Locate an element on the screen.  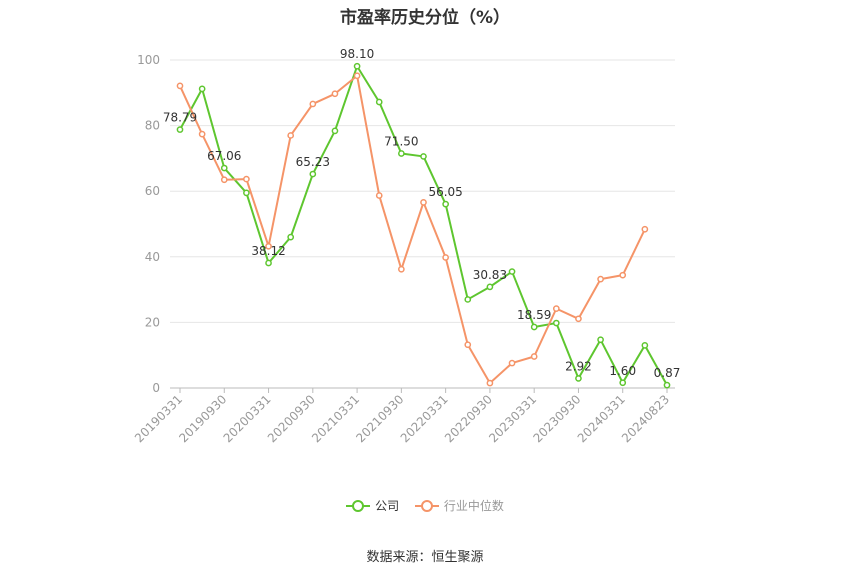
legend: 公司 行业中位数 is located at coordinates (425, 506).